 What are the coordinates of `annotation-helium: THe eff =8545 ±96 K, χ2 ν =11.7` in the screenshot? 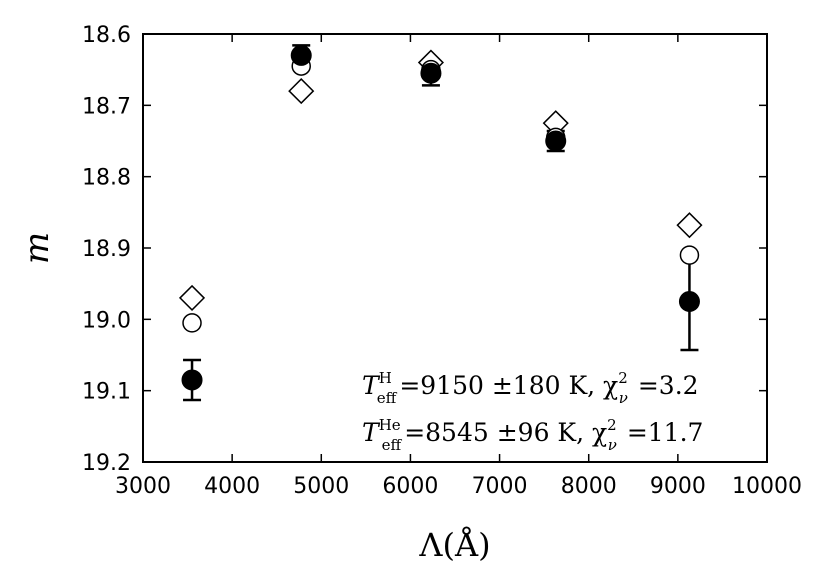 It's located at (532, 435).